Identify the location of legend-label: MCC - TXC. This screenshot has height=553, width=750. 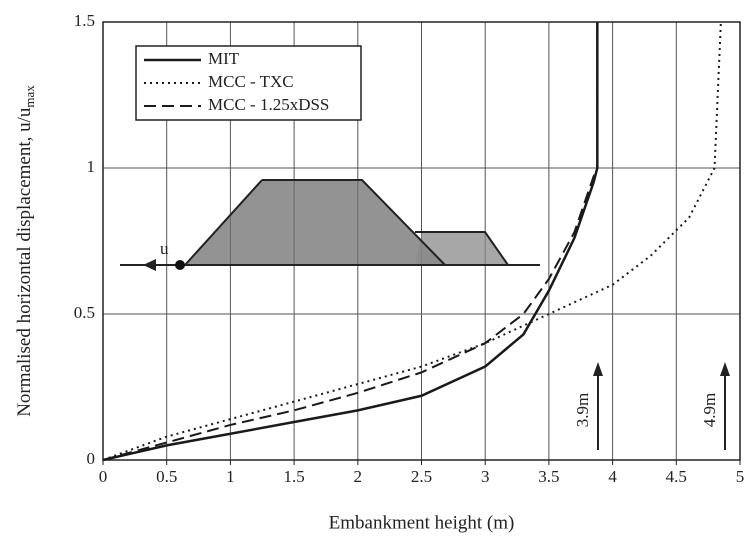
(251, 81).